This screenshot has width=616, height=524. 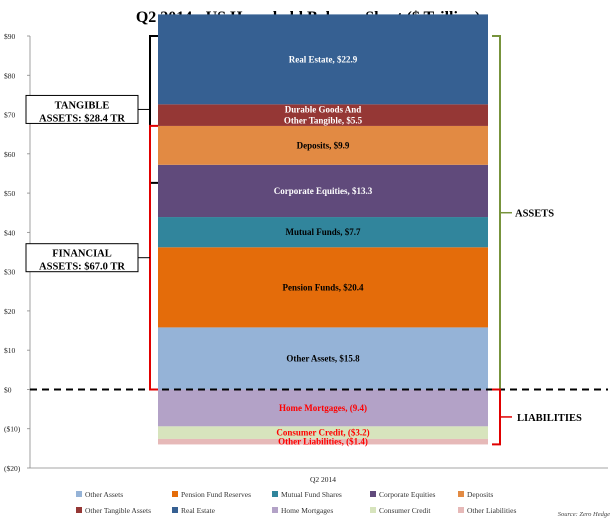 I want to click on segment-label: Real Estate, $22.9, so click(x=323, y=59).